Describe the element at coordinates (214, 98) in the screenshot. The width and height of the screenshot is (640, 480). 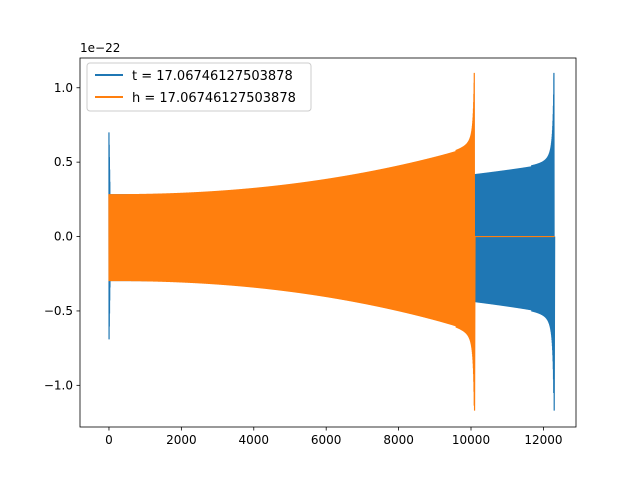
I see `legend-label-h: h = 17.06746127503878` at that location.